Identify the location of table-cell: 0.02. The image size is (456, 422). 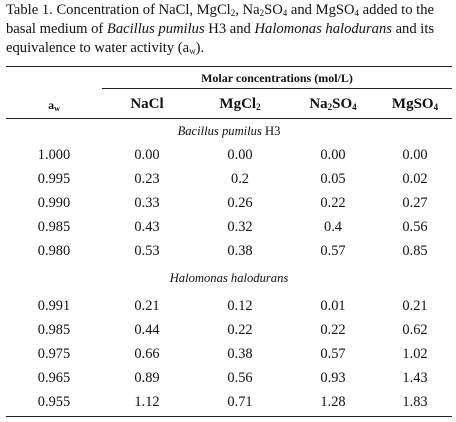
(415, 179).